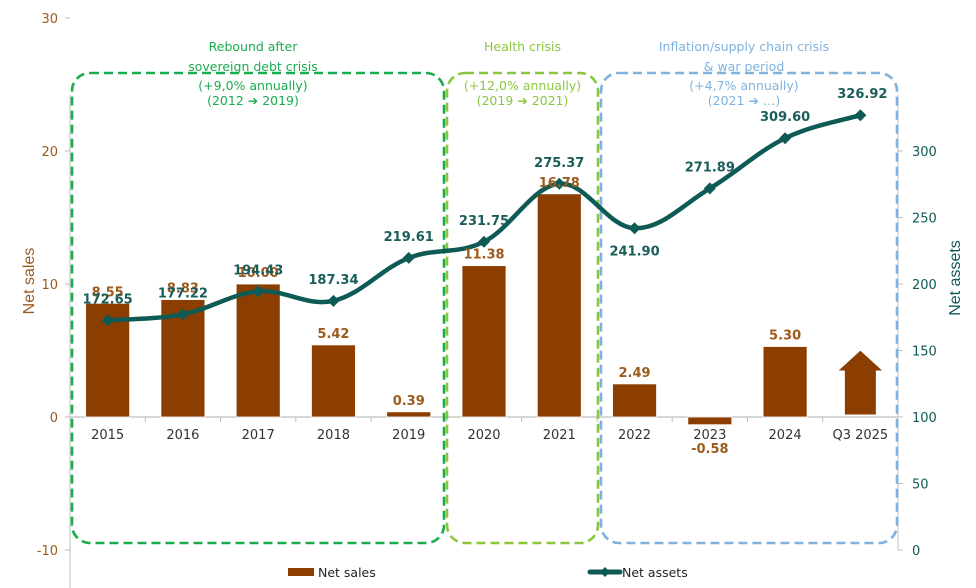  What do you see at coordinates (605, 572) in the screenshot?
I see `legend-diamond-net-assets` at bounding box center [605, 572].